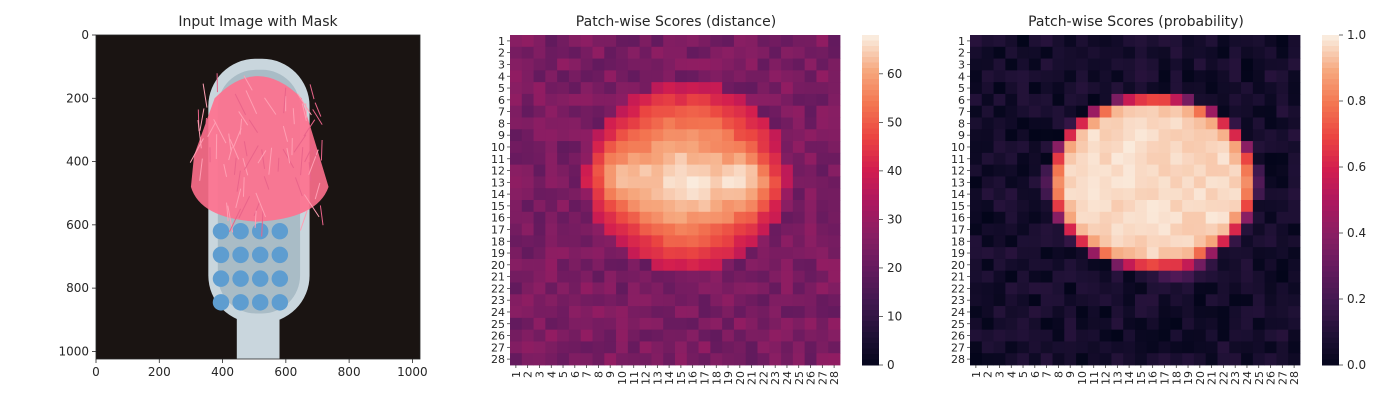 Image resolution: width=1400 pixels, height=400 pixels. I want to click on row-label: 21, so click(498, 277).